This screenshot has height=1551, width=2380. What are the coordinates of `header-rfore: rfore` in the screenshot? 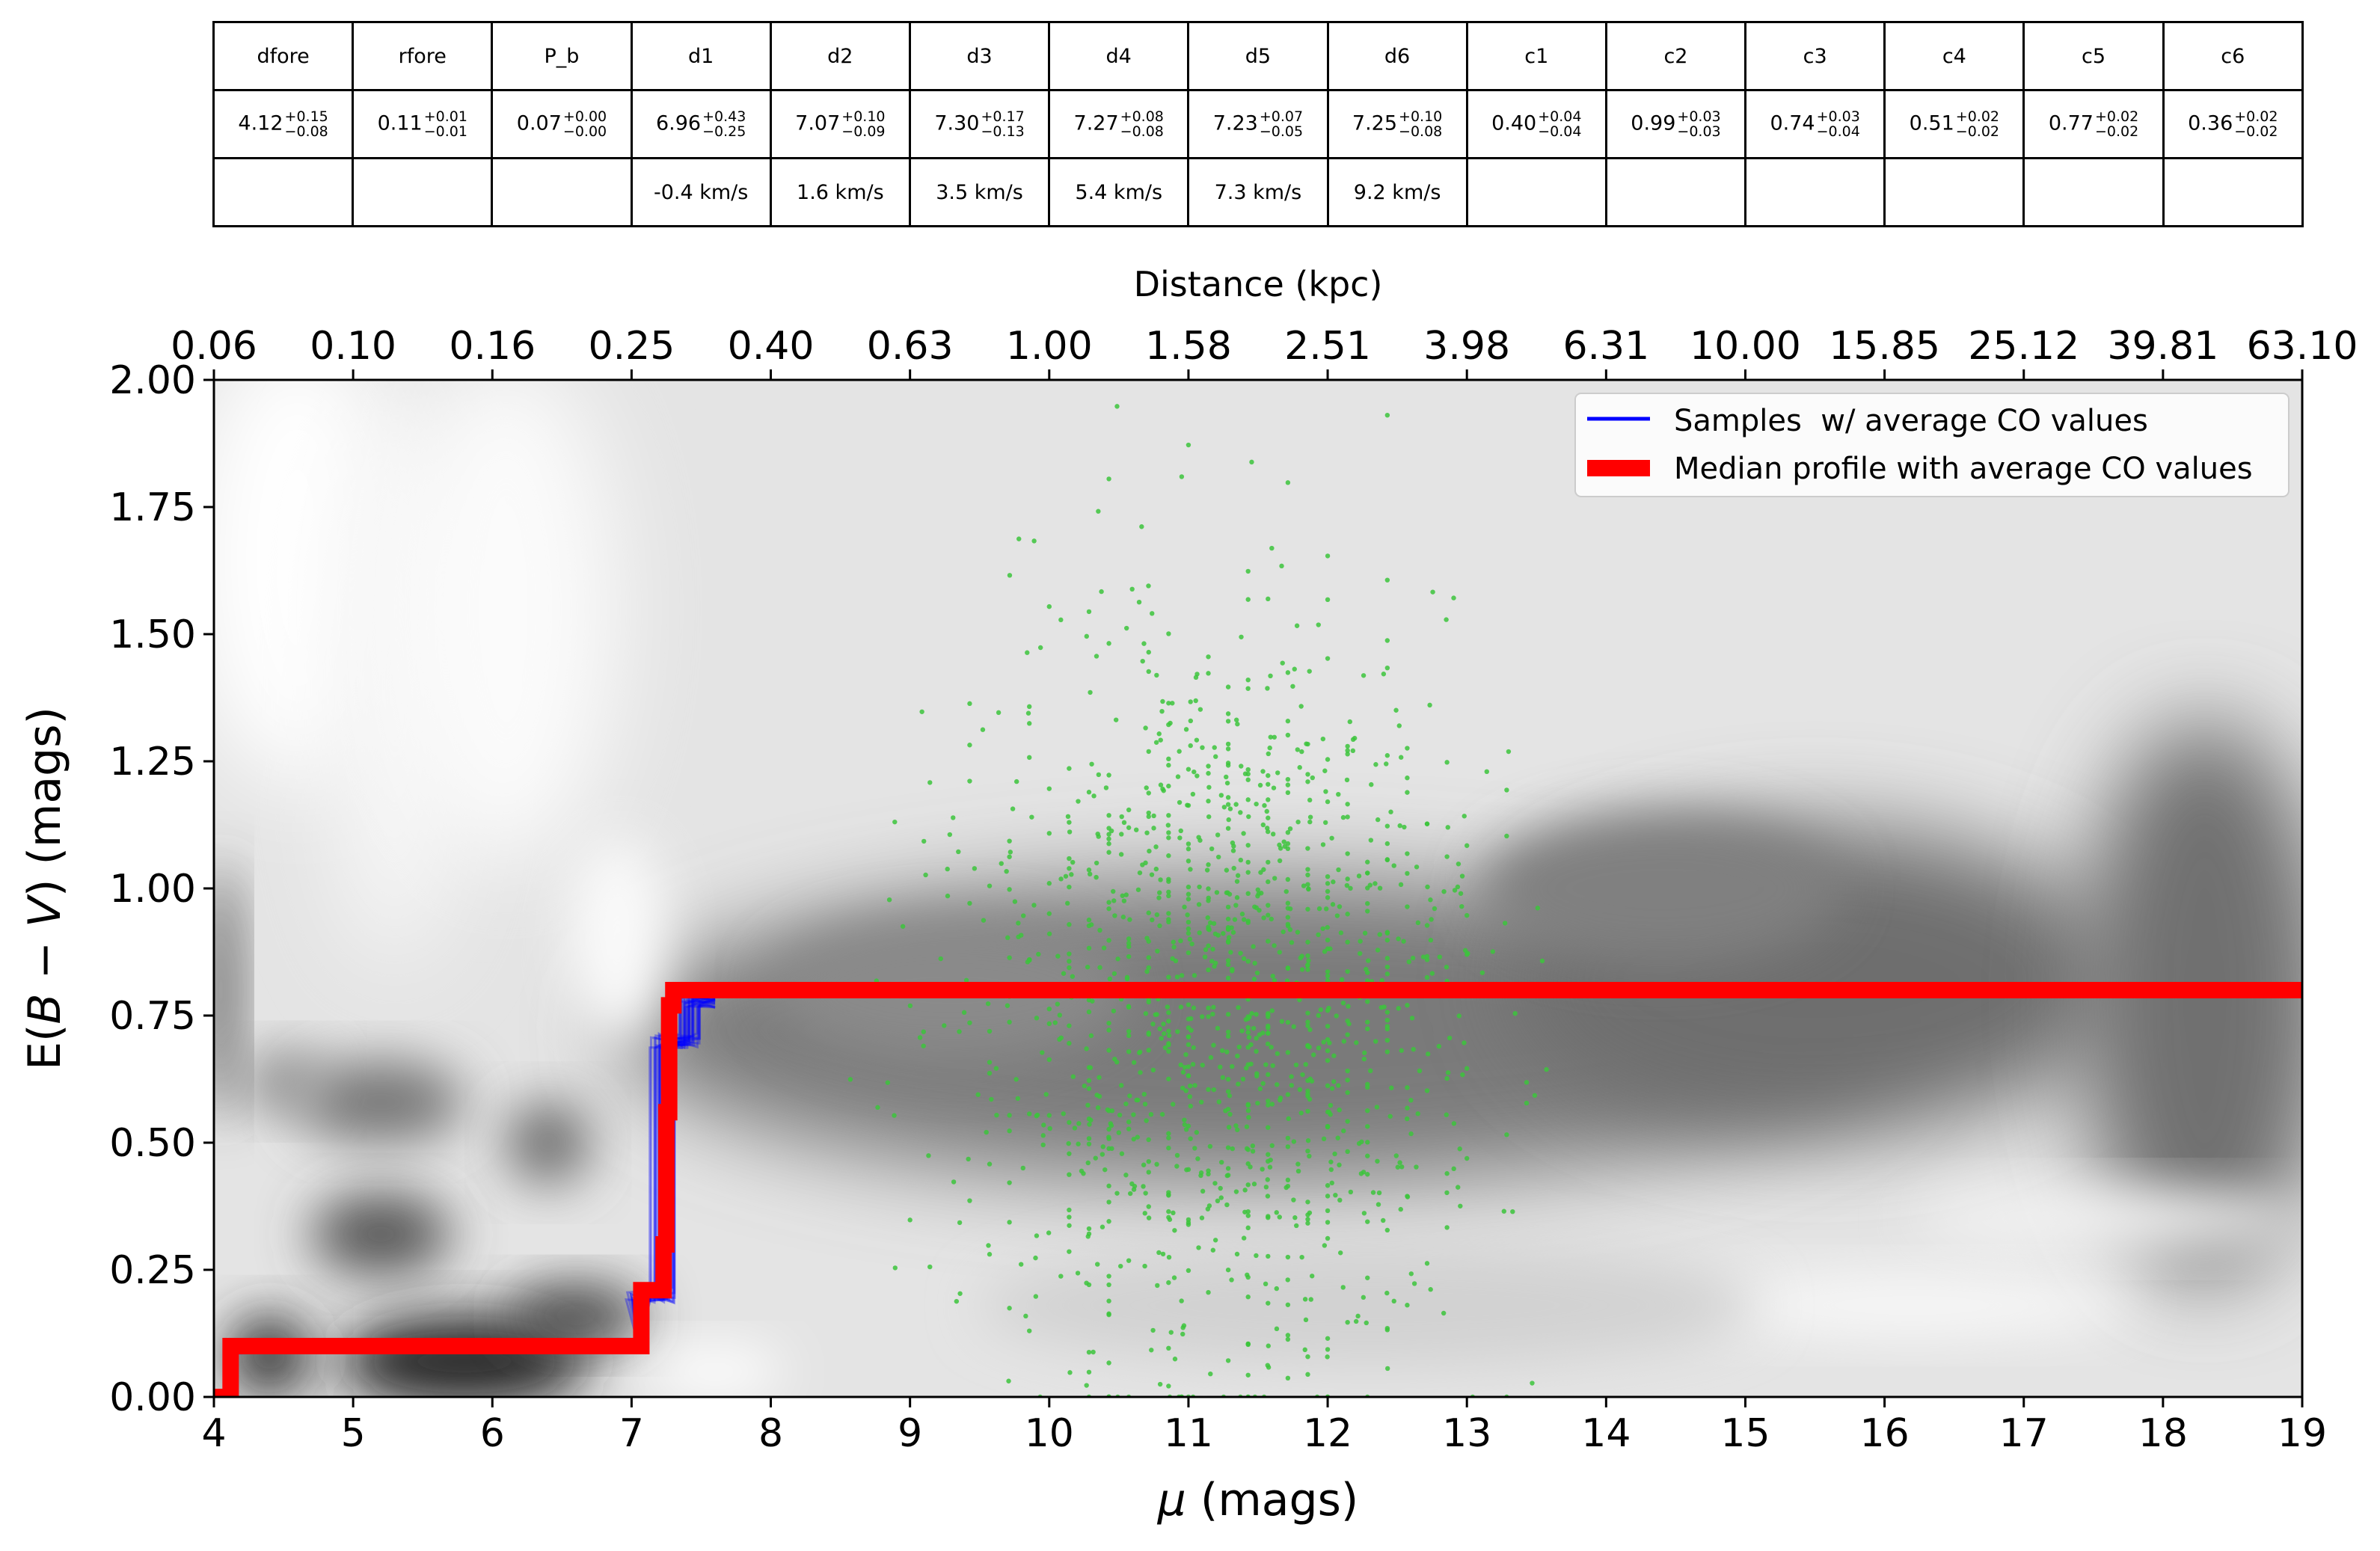 It's located at (423, 56).